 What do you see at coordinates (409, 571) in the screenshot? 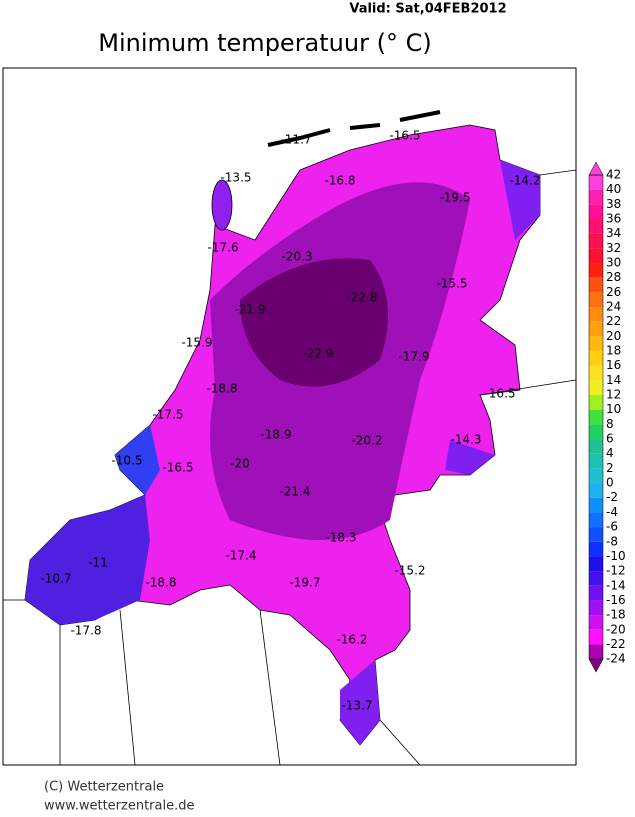
I see `station-value: -15.2` at bounding box center [409, 571].